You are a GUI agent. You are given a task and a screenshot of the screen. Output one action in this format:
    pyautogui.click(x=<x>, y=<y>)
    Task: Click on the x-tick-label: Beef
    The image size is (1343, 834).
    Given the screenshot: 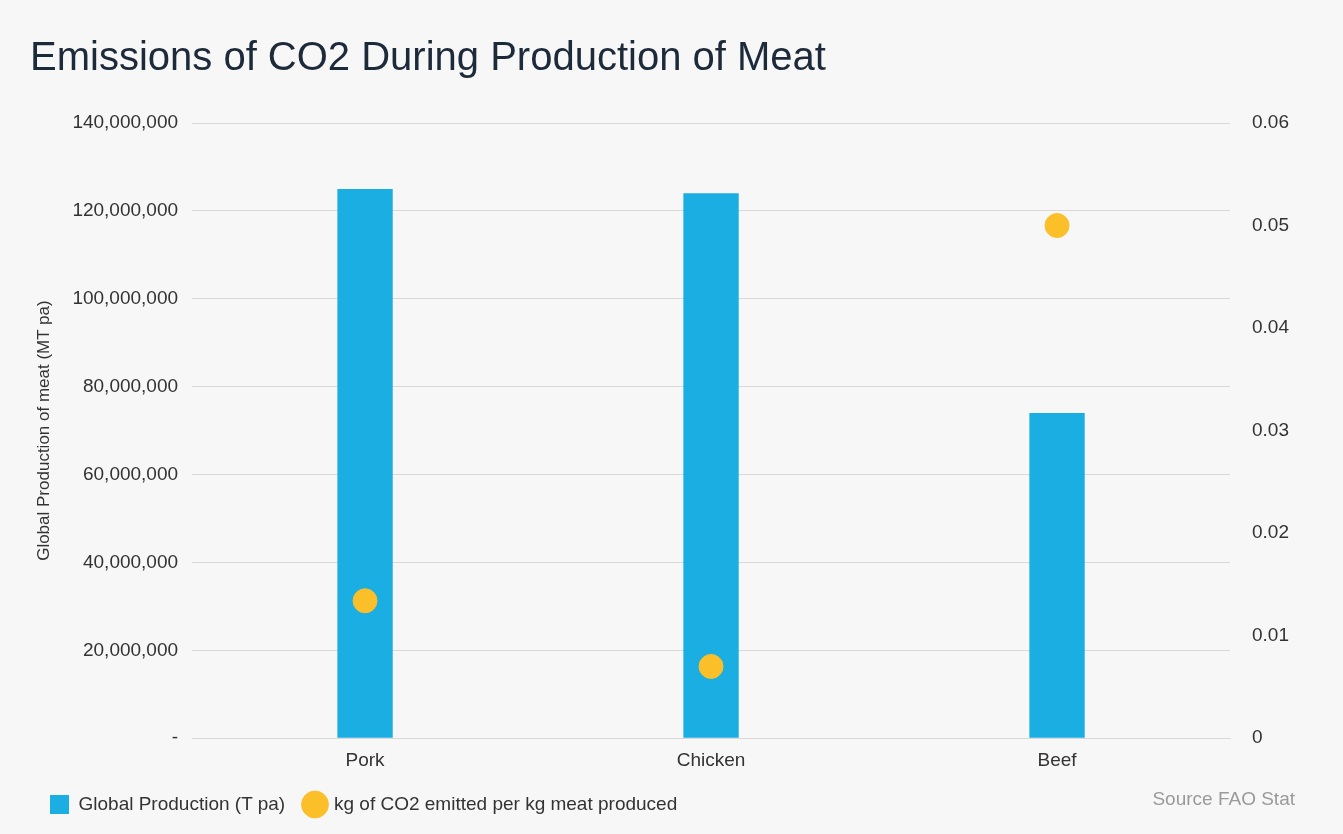 What is the action you would take?
    pyautogui.click(x=1057, y=759)
    